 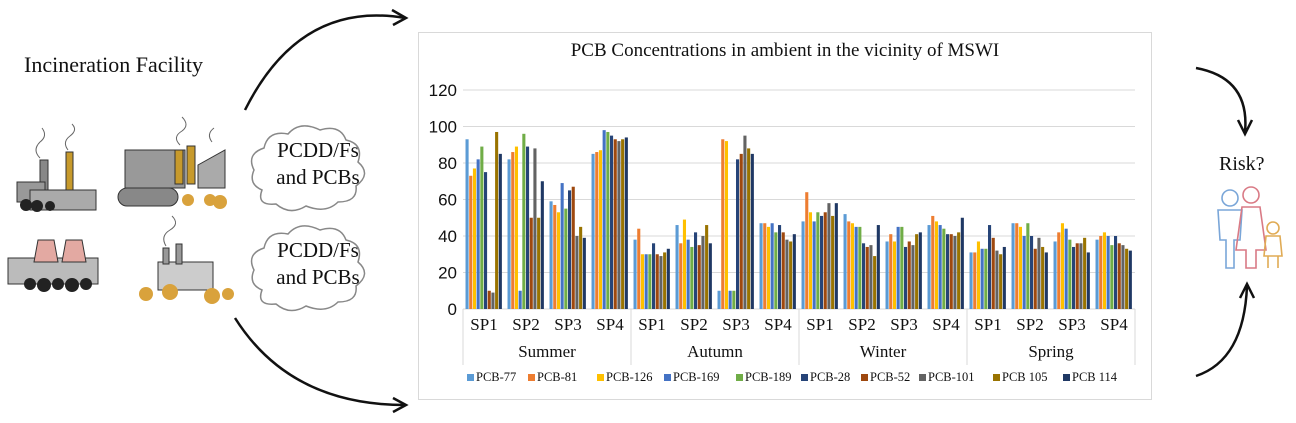 I want to click on y-tick-label: 0, so click(x=452, y=309).